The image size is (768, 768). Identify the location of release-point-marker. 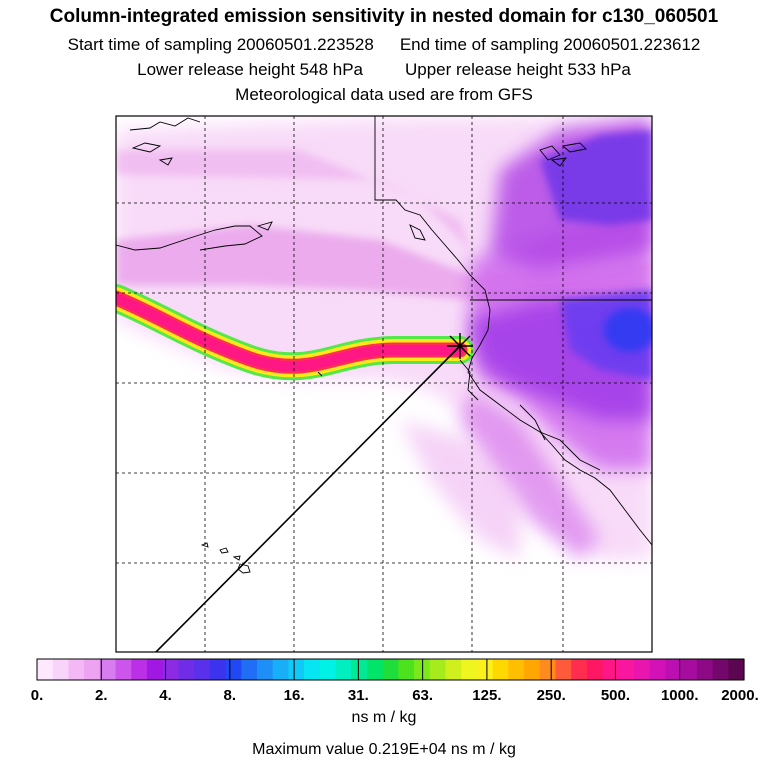
(460, 346).